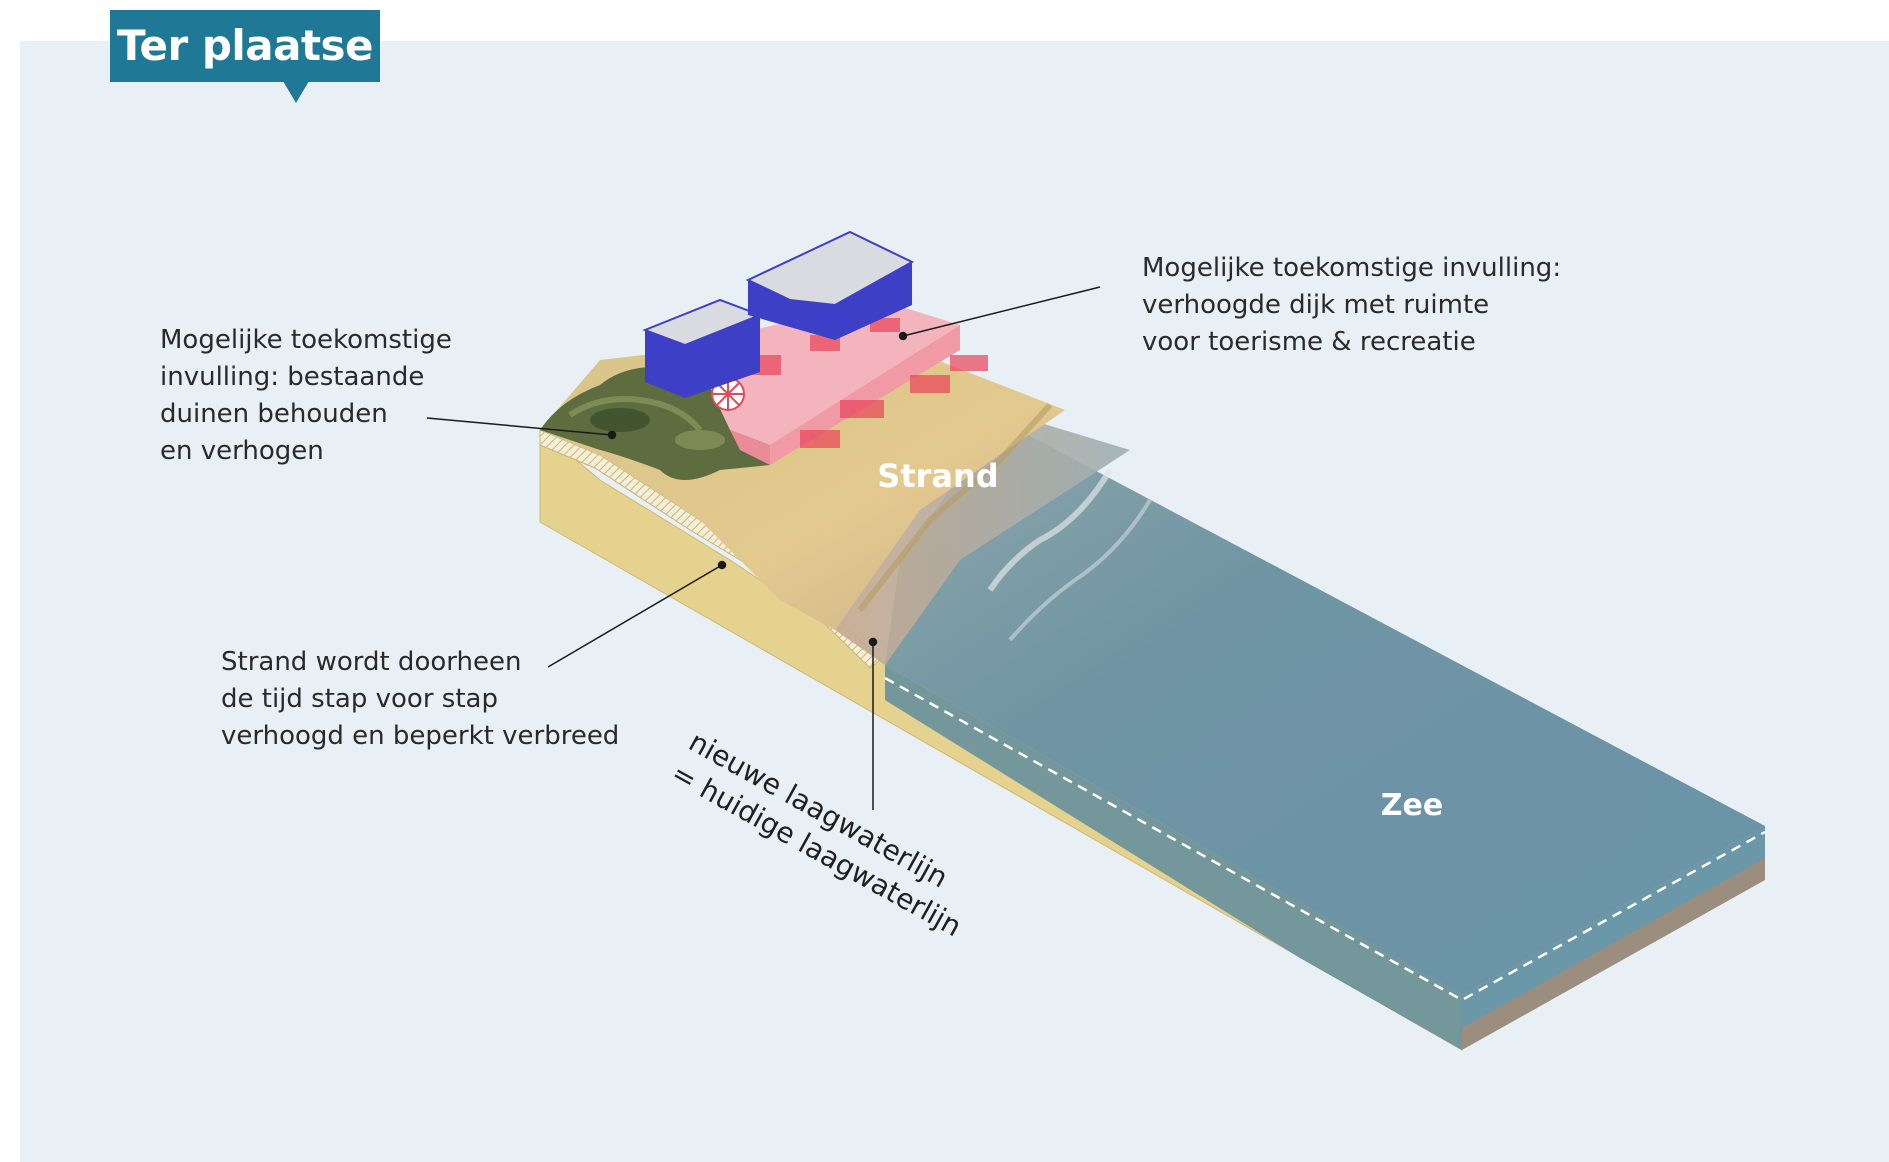 The image size is (1889, 1162). What do you see at coordinates (612, 435) in the screenshot?
I see `dune-leader-dot` at bounding box center [612, 435].